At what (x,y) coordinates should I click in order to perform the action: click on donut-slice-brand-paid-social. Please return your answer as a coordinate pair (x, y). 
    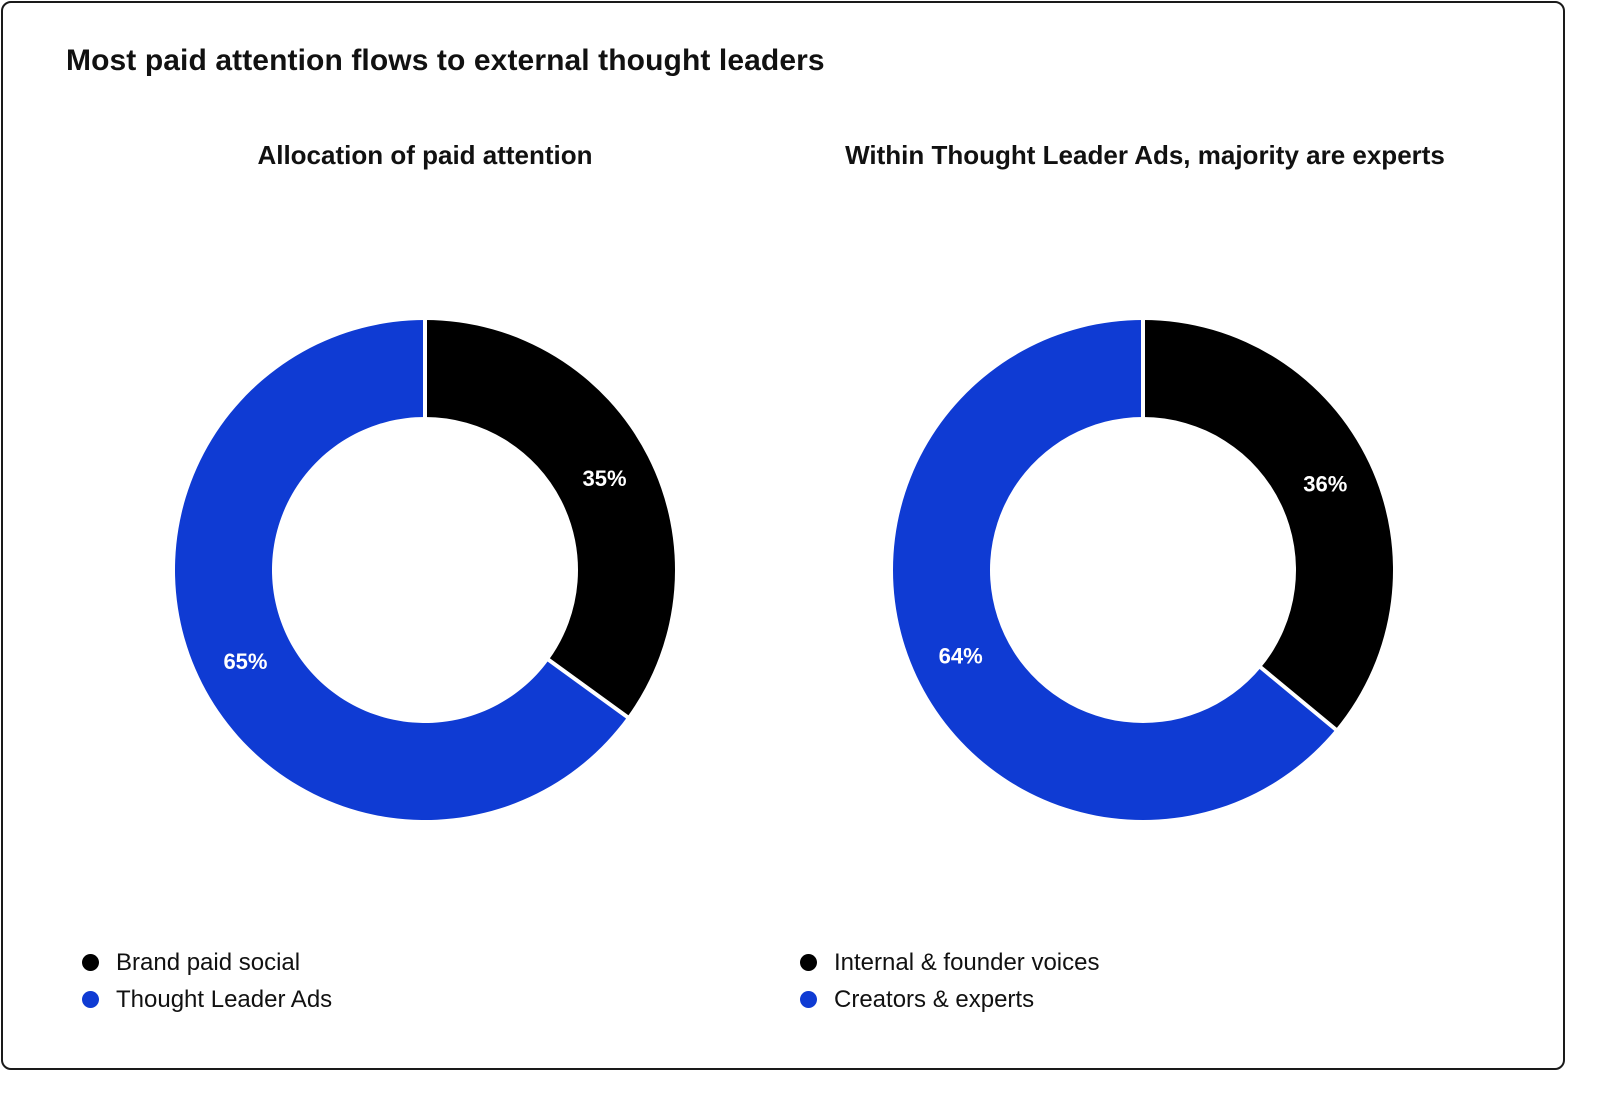
    Looking at the image, I should click on (550, 518).